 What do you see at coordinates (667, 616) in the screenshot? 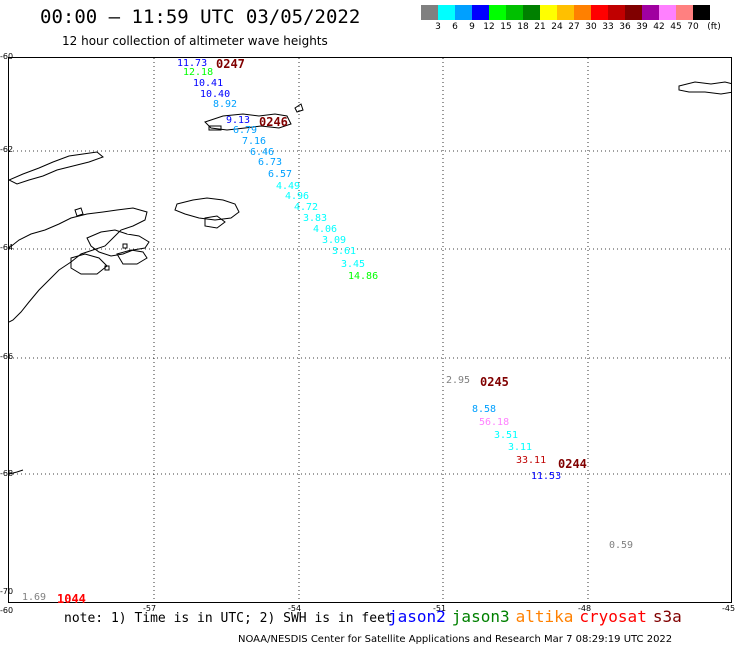
I see `satellite-s3a: s3a` at bounding box center [667, 616].